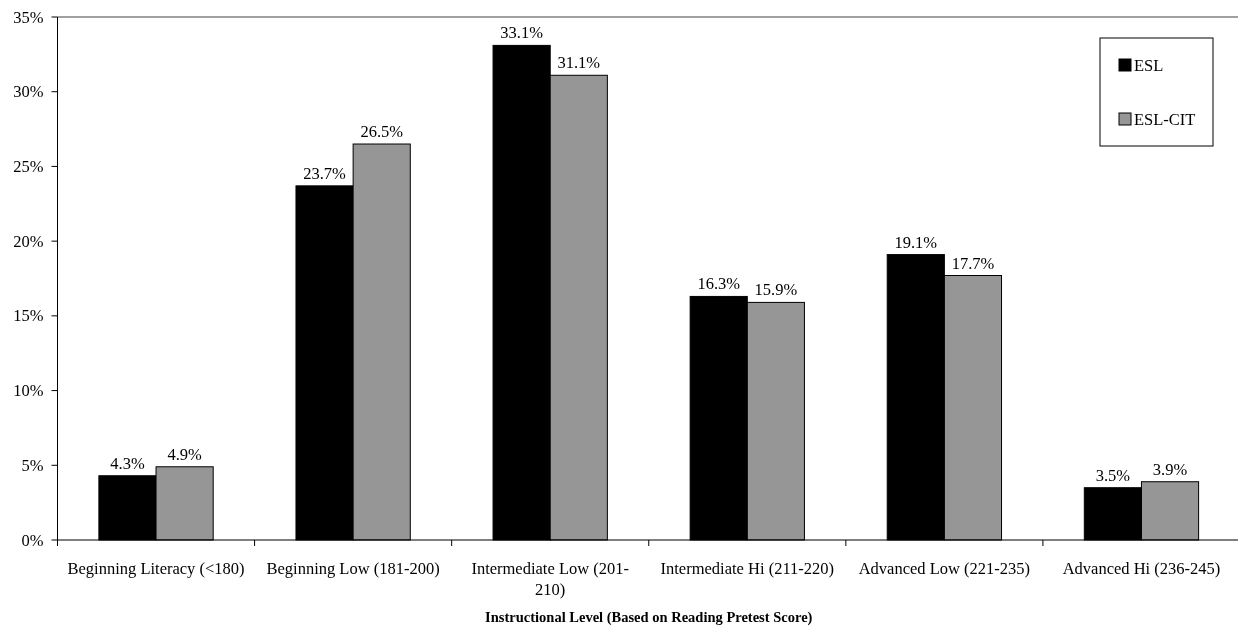 The height and width of the screenshot is (631, 1238). What do you see at coordinates (185, 454) in the screenshot?
I see `data-label: 4.9%` at bounding box center [185, 454].